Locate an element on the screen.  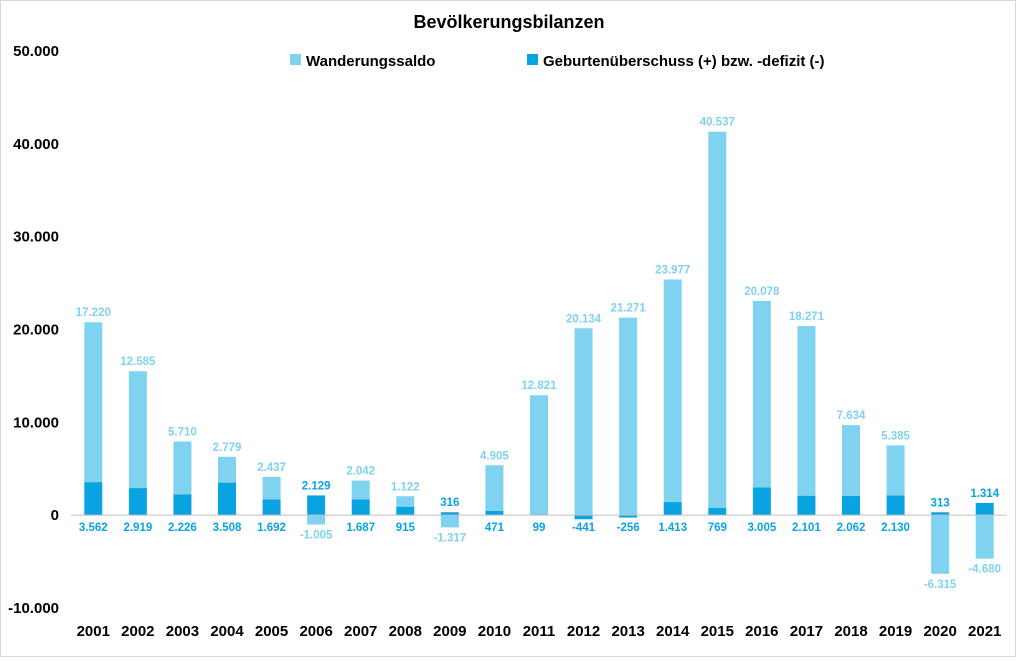
data-label-geburtenueberschuss: 3.508 is located at coordinates (227, 528).